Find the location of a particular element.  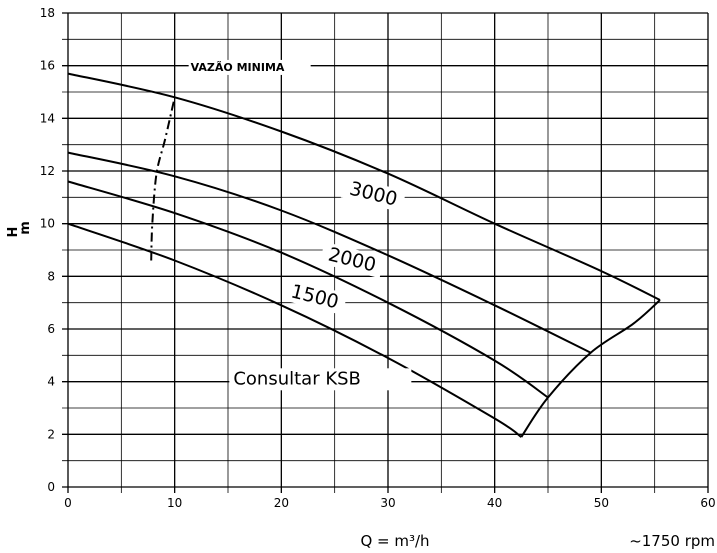

speed-label: ~1750 rpm is located at coordinates (672, 541).